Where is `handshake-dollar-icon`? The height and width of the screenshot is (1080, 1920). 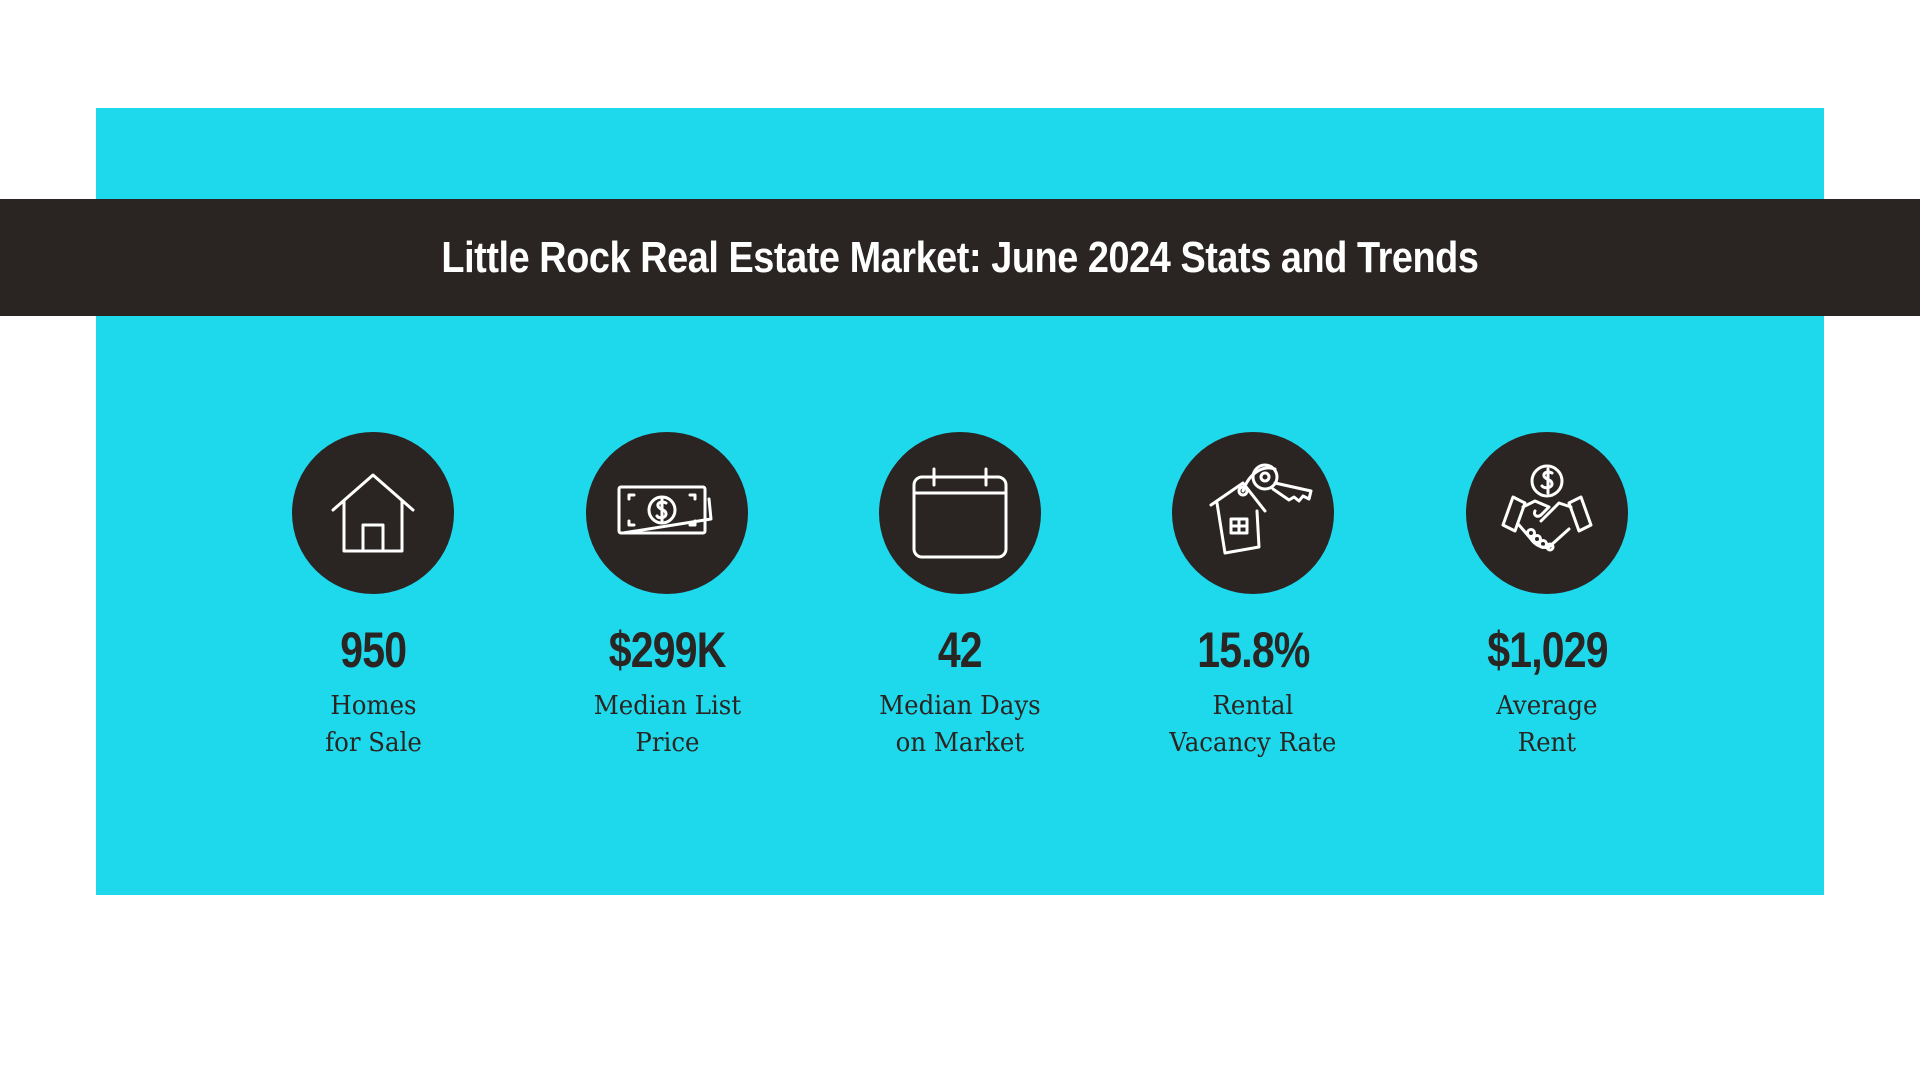 handshake-dollar-icon is located at coordinates (1547, 508).